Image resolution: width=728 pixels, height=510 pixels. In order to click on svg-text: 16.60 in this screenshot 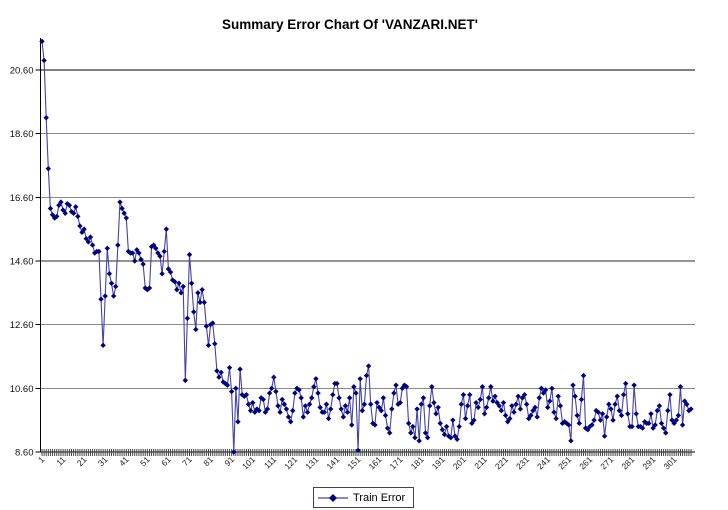, I will do `click(22, 198)`.